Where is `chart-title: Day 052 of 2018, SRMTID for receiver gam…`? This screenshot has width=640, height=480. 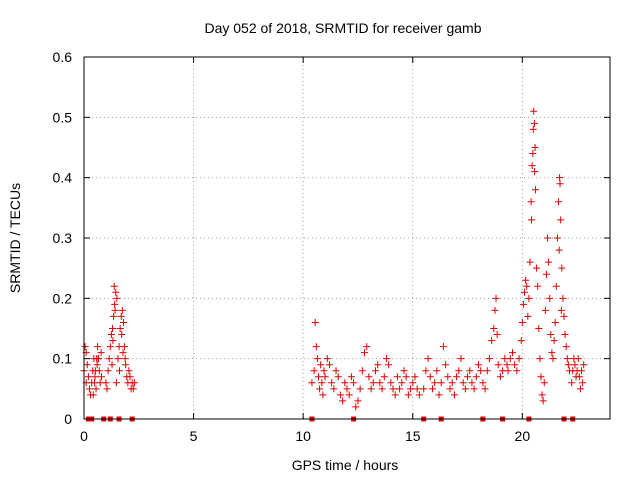
chart-title: Day 052 of 2018, SRMTID for receiver gam… is located at coordinates (342, 28).